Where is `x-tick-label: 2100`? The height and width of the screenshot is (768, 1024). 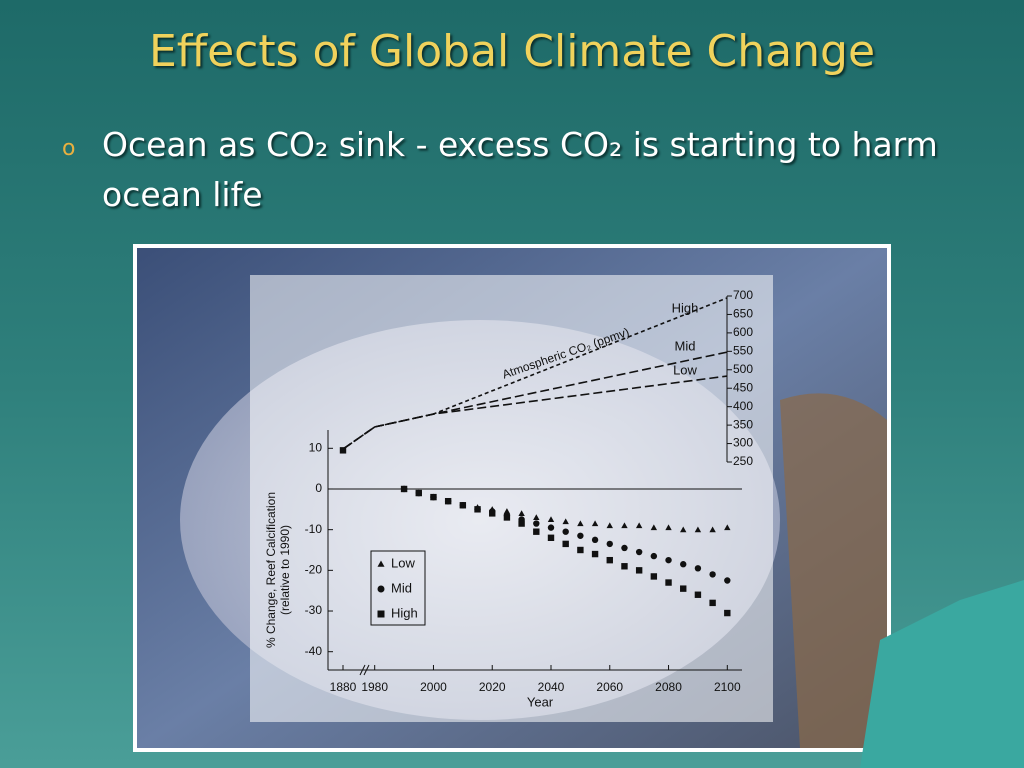 x-tick-label: 2100 is located at coordinates (727, 687).